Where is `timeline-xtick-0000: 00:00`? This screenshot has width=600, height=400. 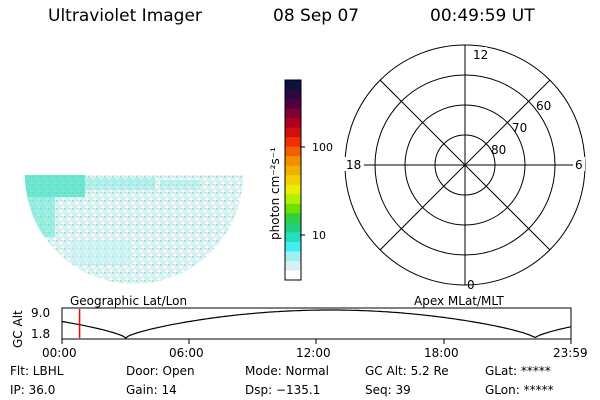
timeline-xtick-0000: 00:00 is located at coordinates (59, 353).